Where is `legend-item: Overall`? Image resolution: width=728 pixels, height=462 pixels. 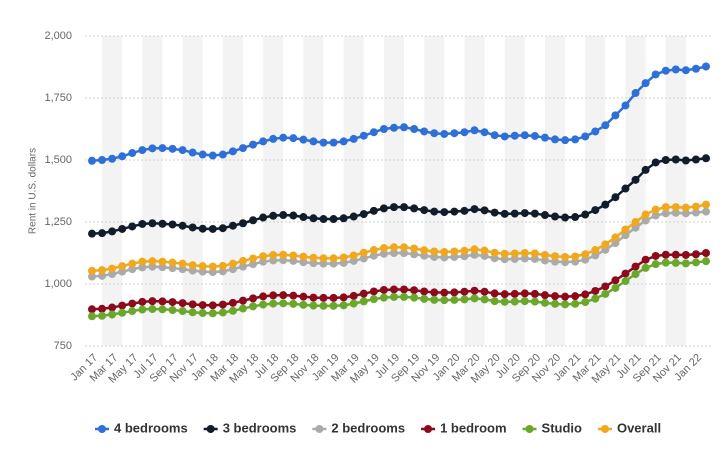
legend-item: Overall is located at coordinates (629, 427).